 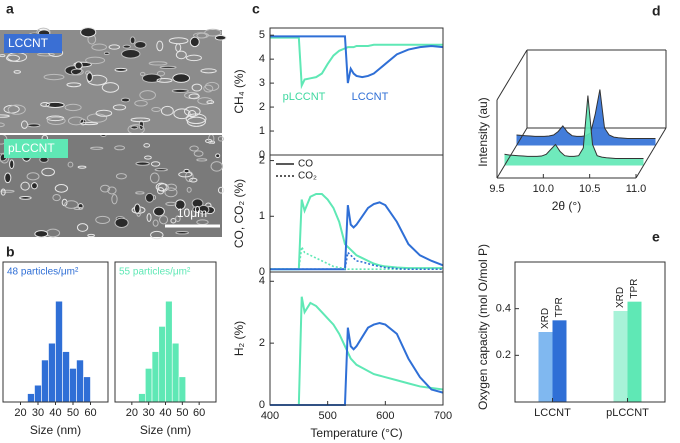 I want to click on annotation: 55 particles/μm², so click(x=155, y=272).